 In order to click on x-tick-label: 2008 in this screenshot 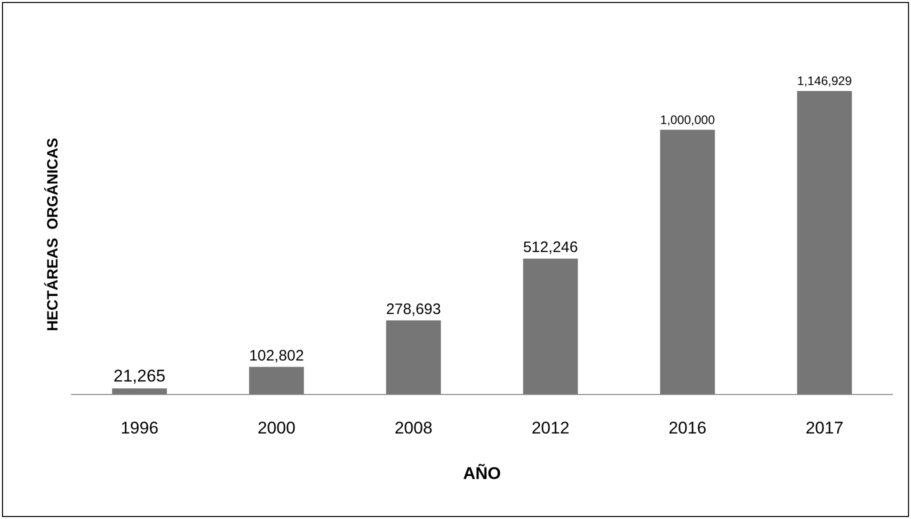, I will do `click(413, 428)`.